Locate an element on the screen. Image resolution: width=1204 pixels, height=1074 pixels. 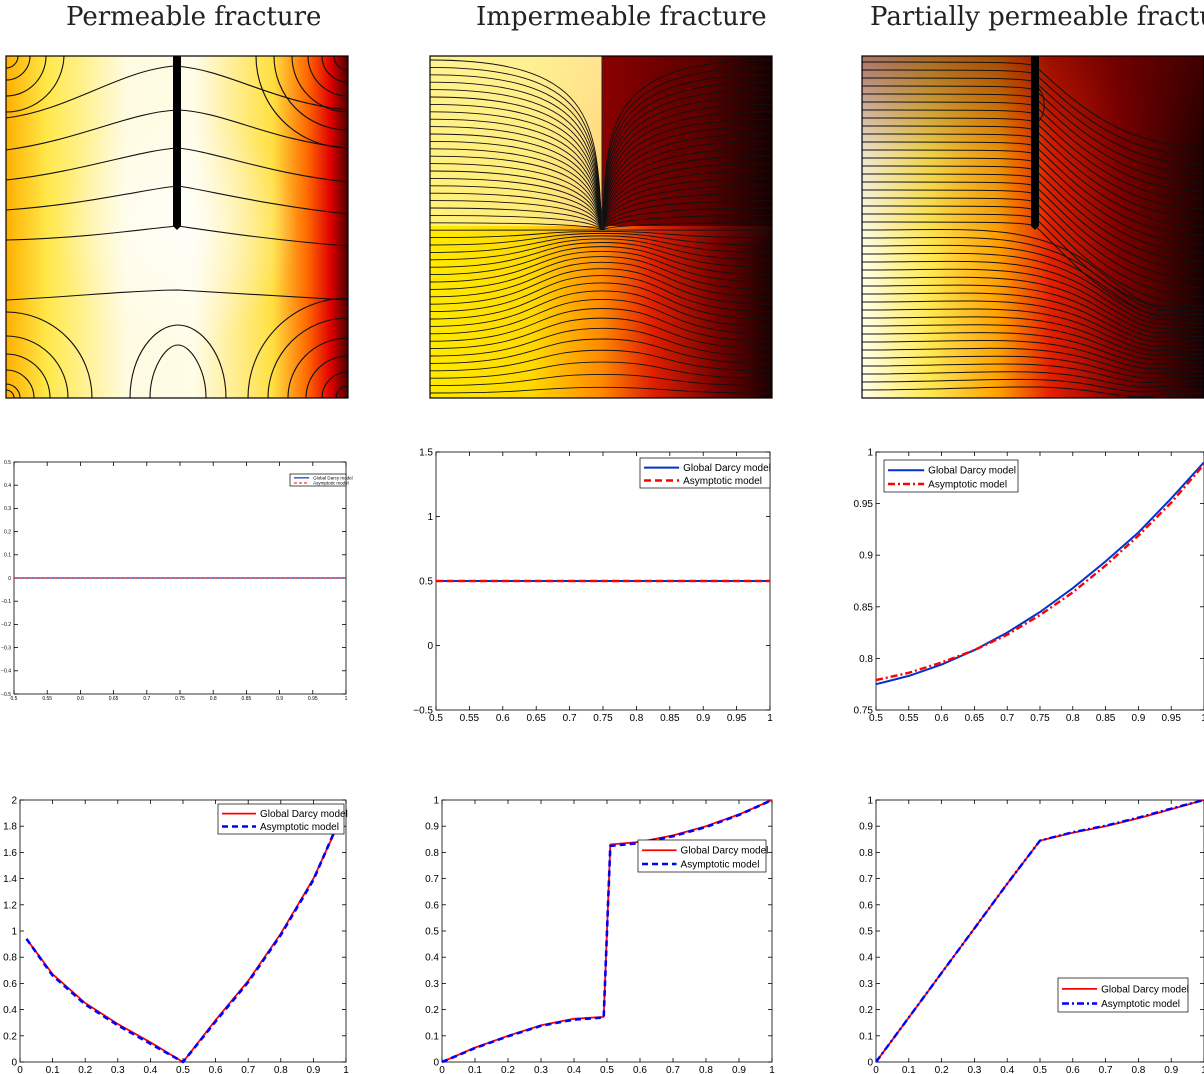
heatmap-partial is located at coordinates (1032, 227).